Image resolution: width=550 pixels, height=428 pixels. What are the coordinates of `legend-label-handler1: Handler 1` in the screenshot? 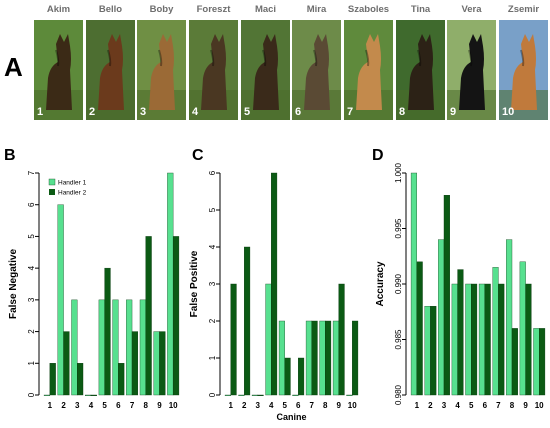 It's located at (72, 183).